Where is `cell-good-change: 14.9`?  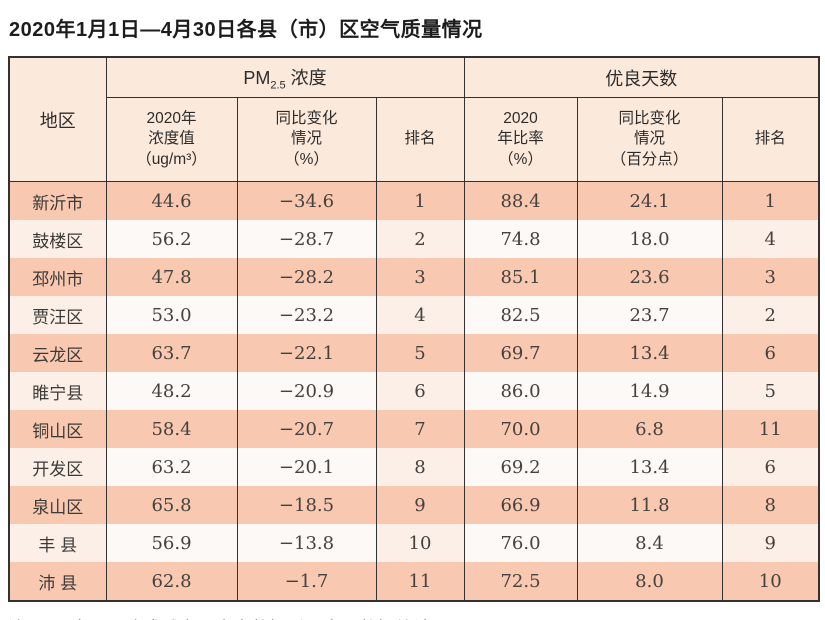 cell-good-change: 14.9 is located at coordinates (649, 391).